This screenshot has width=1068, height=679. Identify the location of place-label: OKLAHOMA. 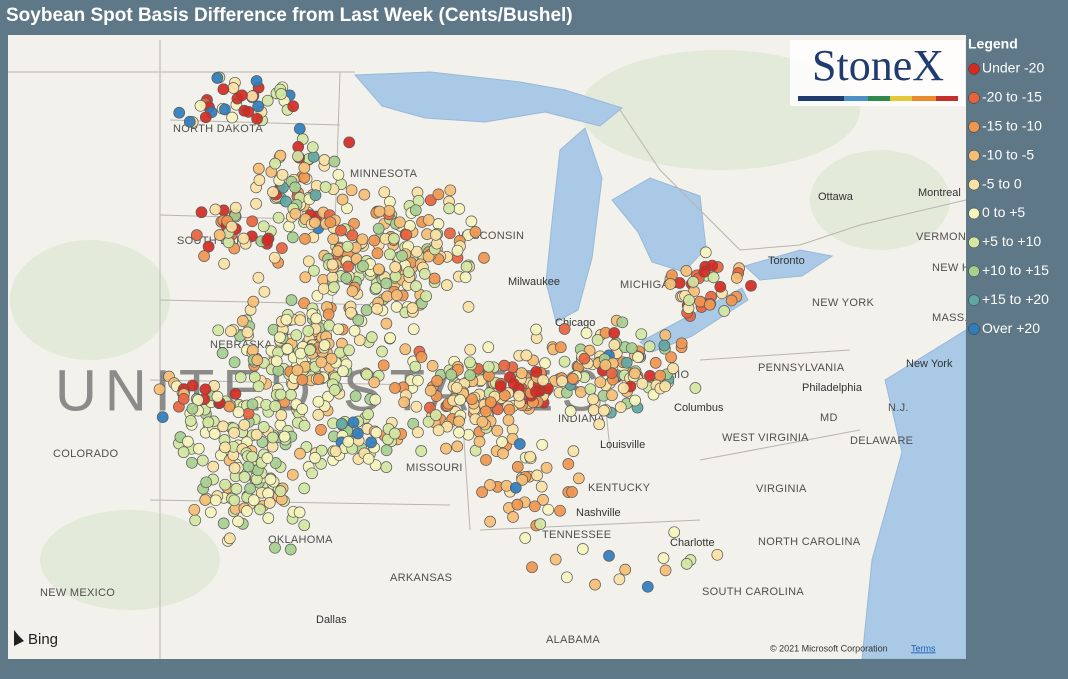
(300, 540).